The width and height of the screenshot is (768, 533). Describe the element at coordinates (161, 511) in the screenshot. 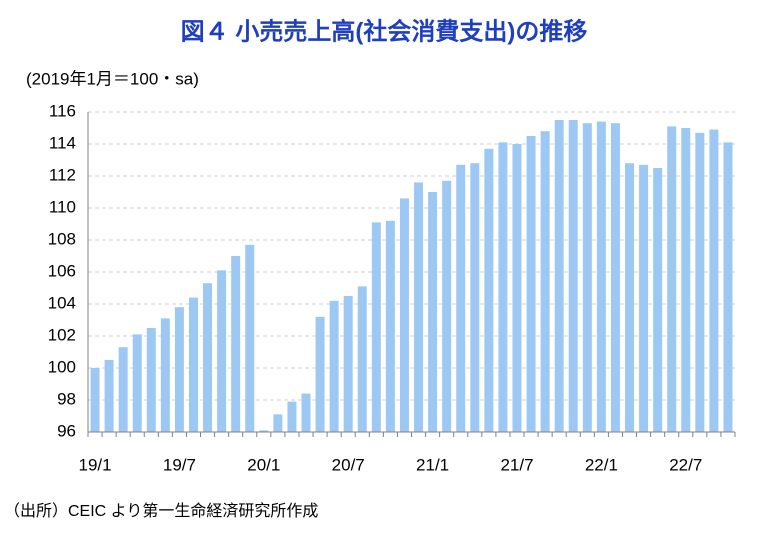

I see `source-note: （出所）CEIC より第一生命経済研究所作成` at that location.